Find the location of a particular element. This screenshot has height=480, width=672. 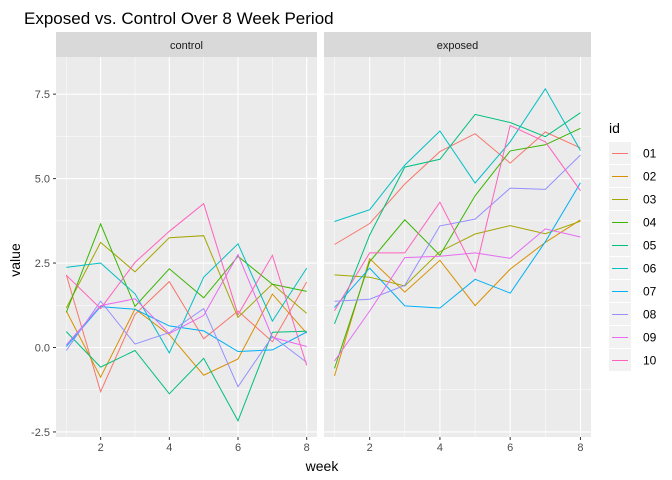

legend-title: id is located at coordinates (614, 128).